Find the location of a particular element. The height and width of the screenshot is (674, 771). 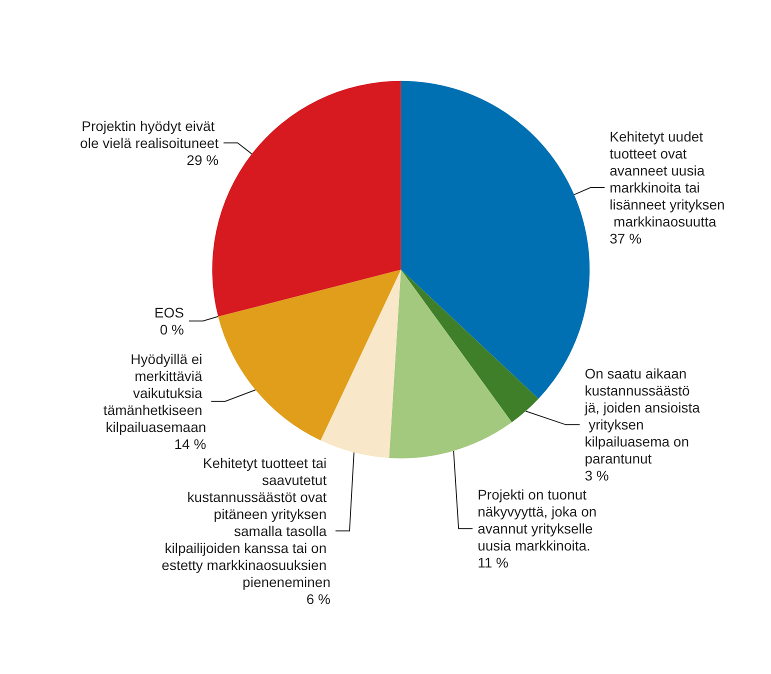

slice-label: Projekti on tuonut näkyvyyttä, joka on avannut yritykselle uusia markkinoita. is located at coordinates (539, 520).